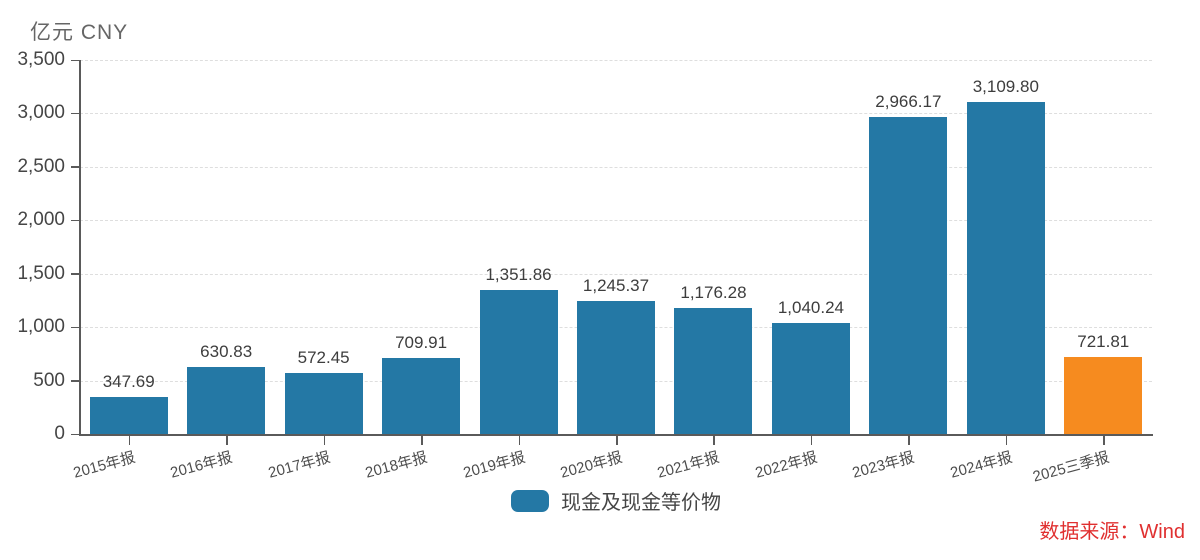 This screenshot has width=1200, height=560. I want to click on legend: 现金及现金等价物, so click(616, 500).